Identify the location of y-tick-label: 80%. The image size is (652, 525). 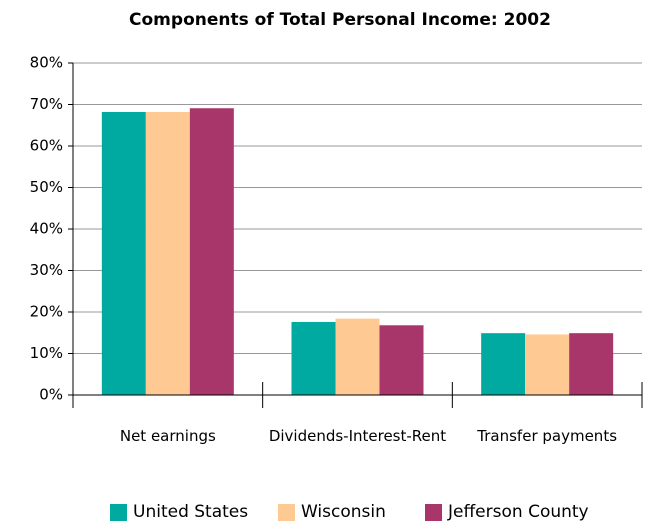
(46, 63).